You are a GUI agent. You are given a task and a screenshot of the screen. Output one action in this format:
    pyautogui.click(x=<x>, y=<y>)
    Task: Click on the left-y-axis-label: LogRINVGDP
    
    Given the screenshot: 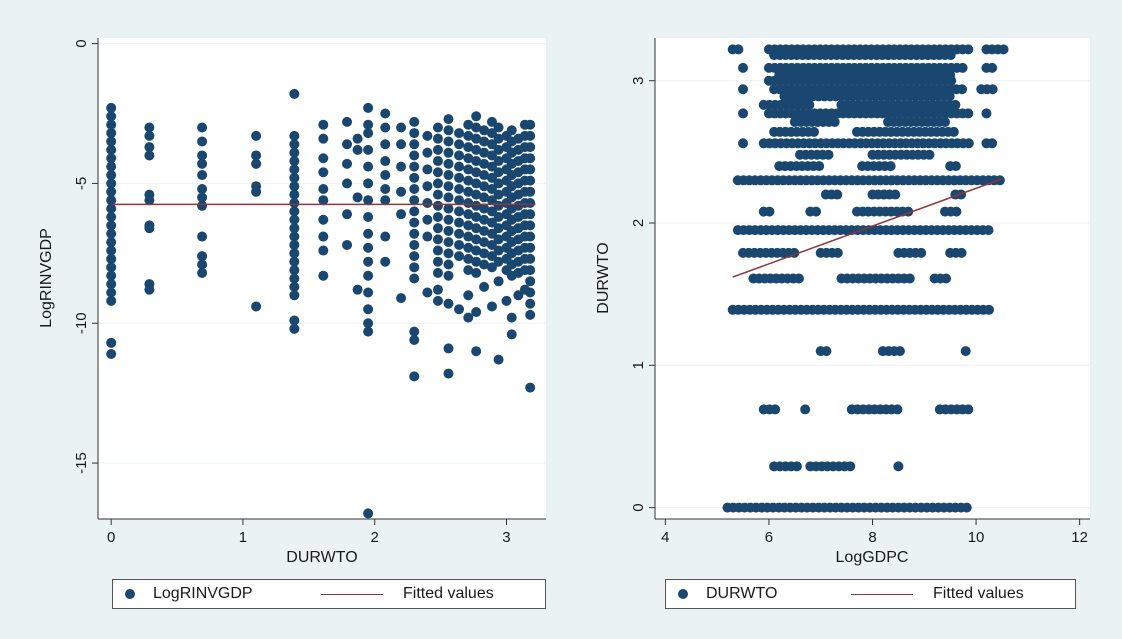 What is the action you would take?
    pyautogui.click(x=46, y=278)
    